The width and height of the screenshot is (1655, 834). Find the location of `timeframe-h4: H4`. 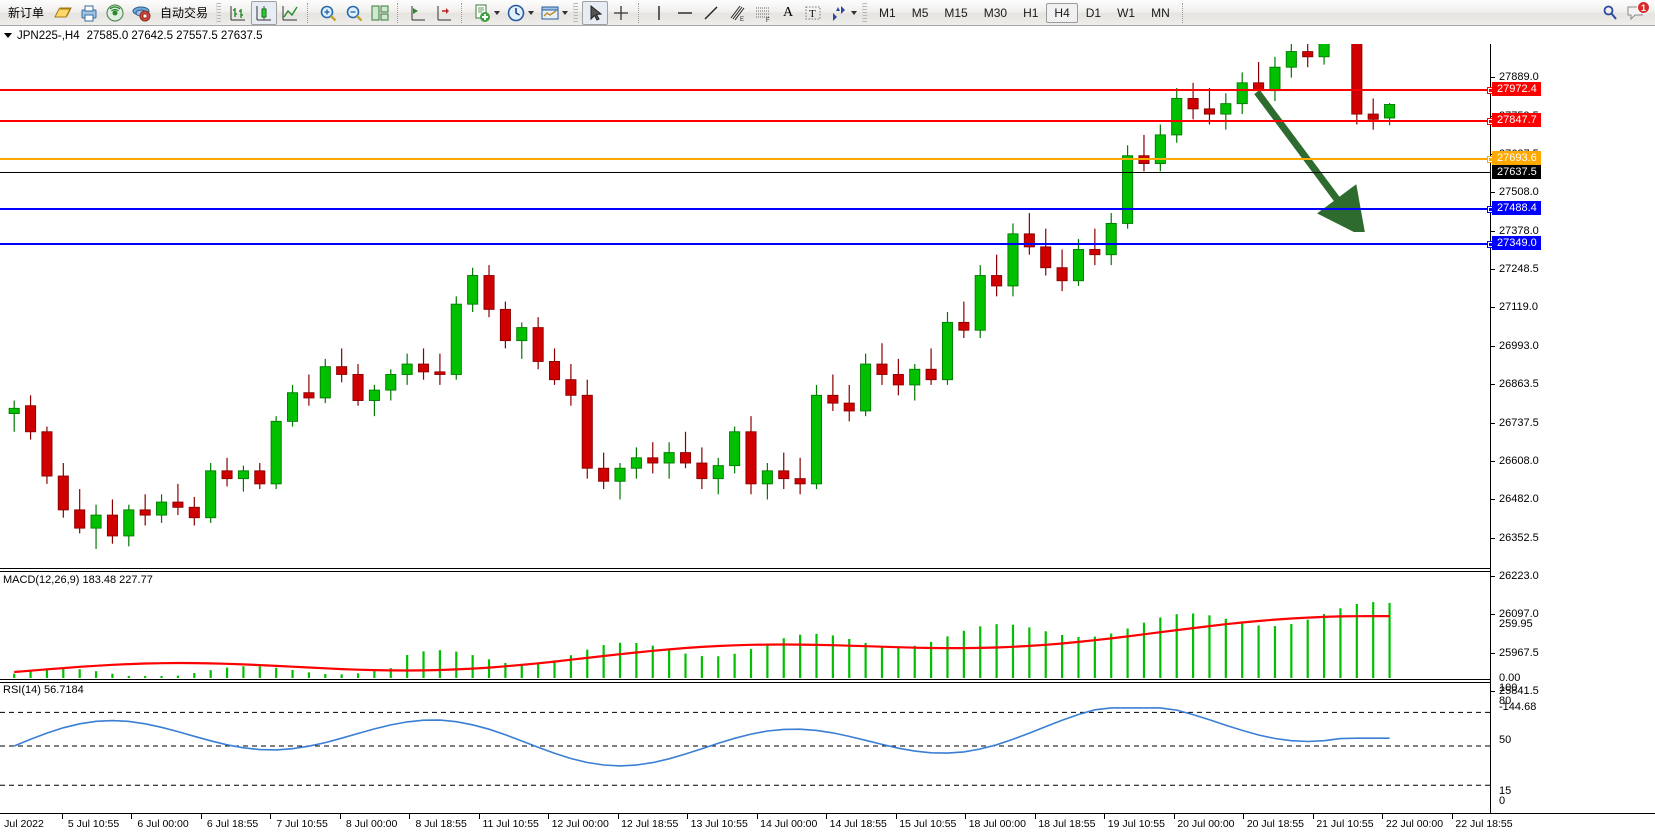

timeframe-h4: H4 is located at coordinates (1062, 12).